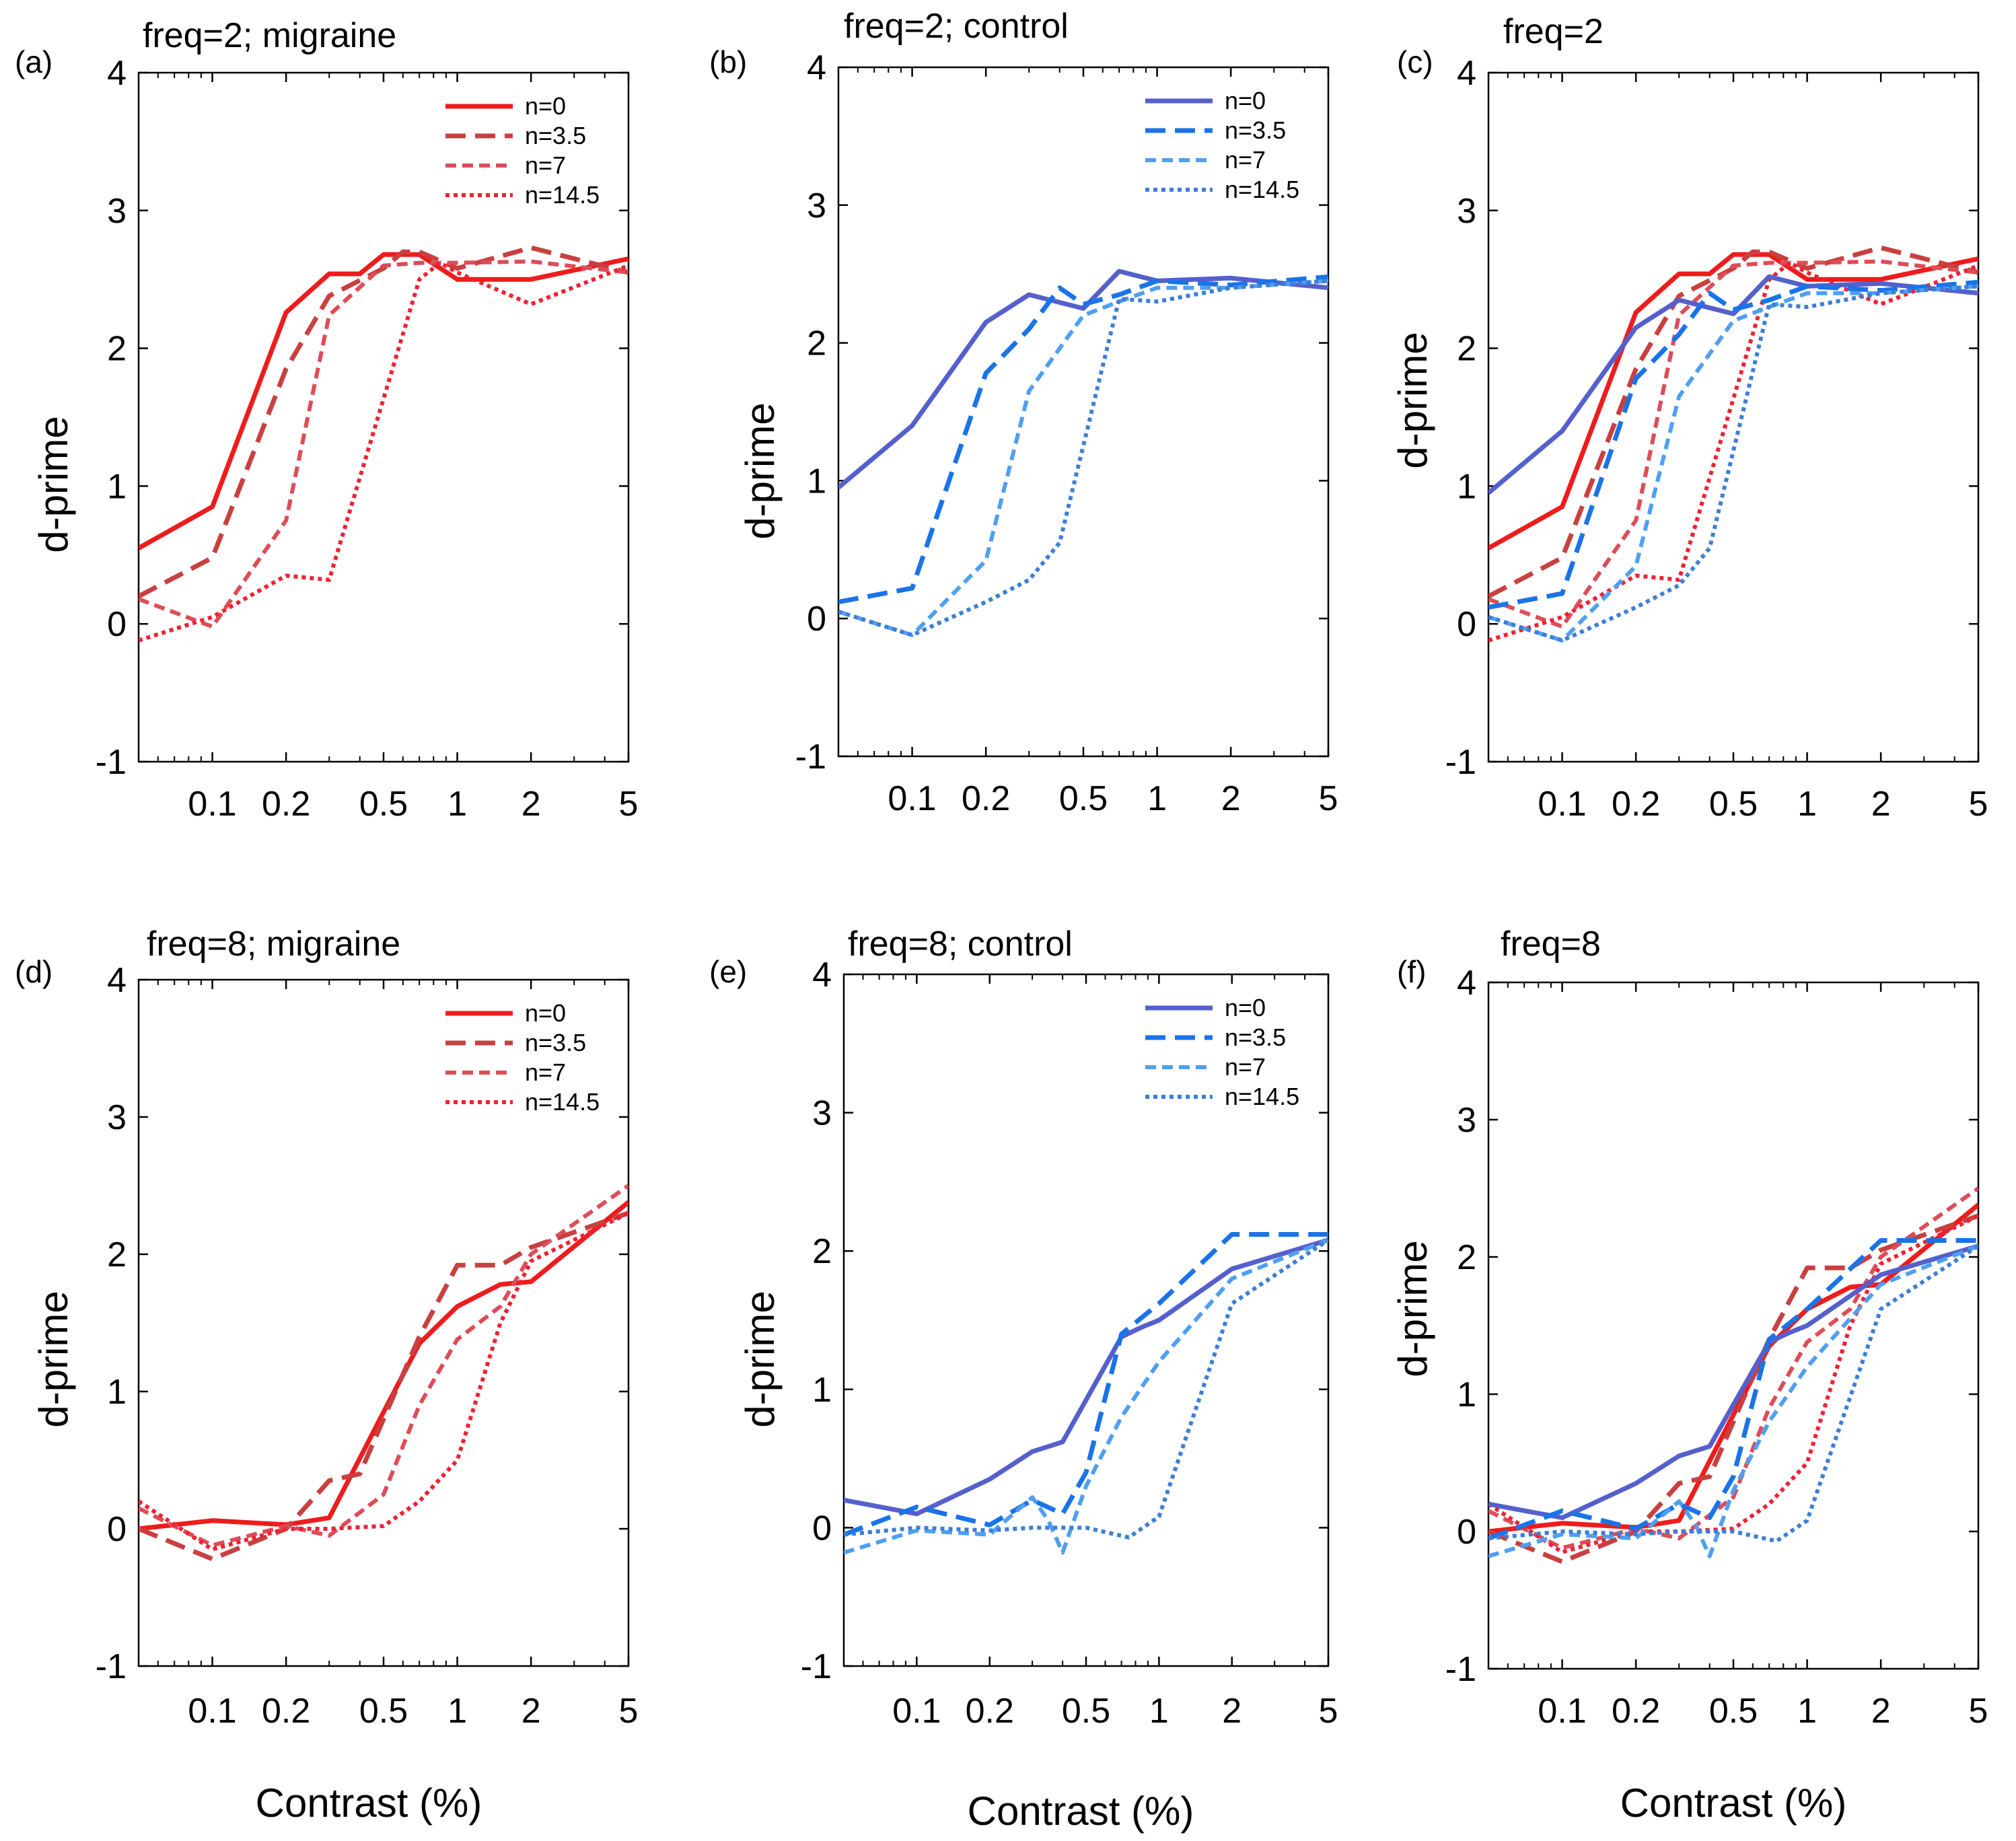  Describe the element at coordinates (728, 971) in the screenshot. I see `panel-letter-e: (e)` at that location.